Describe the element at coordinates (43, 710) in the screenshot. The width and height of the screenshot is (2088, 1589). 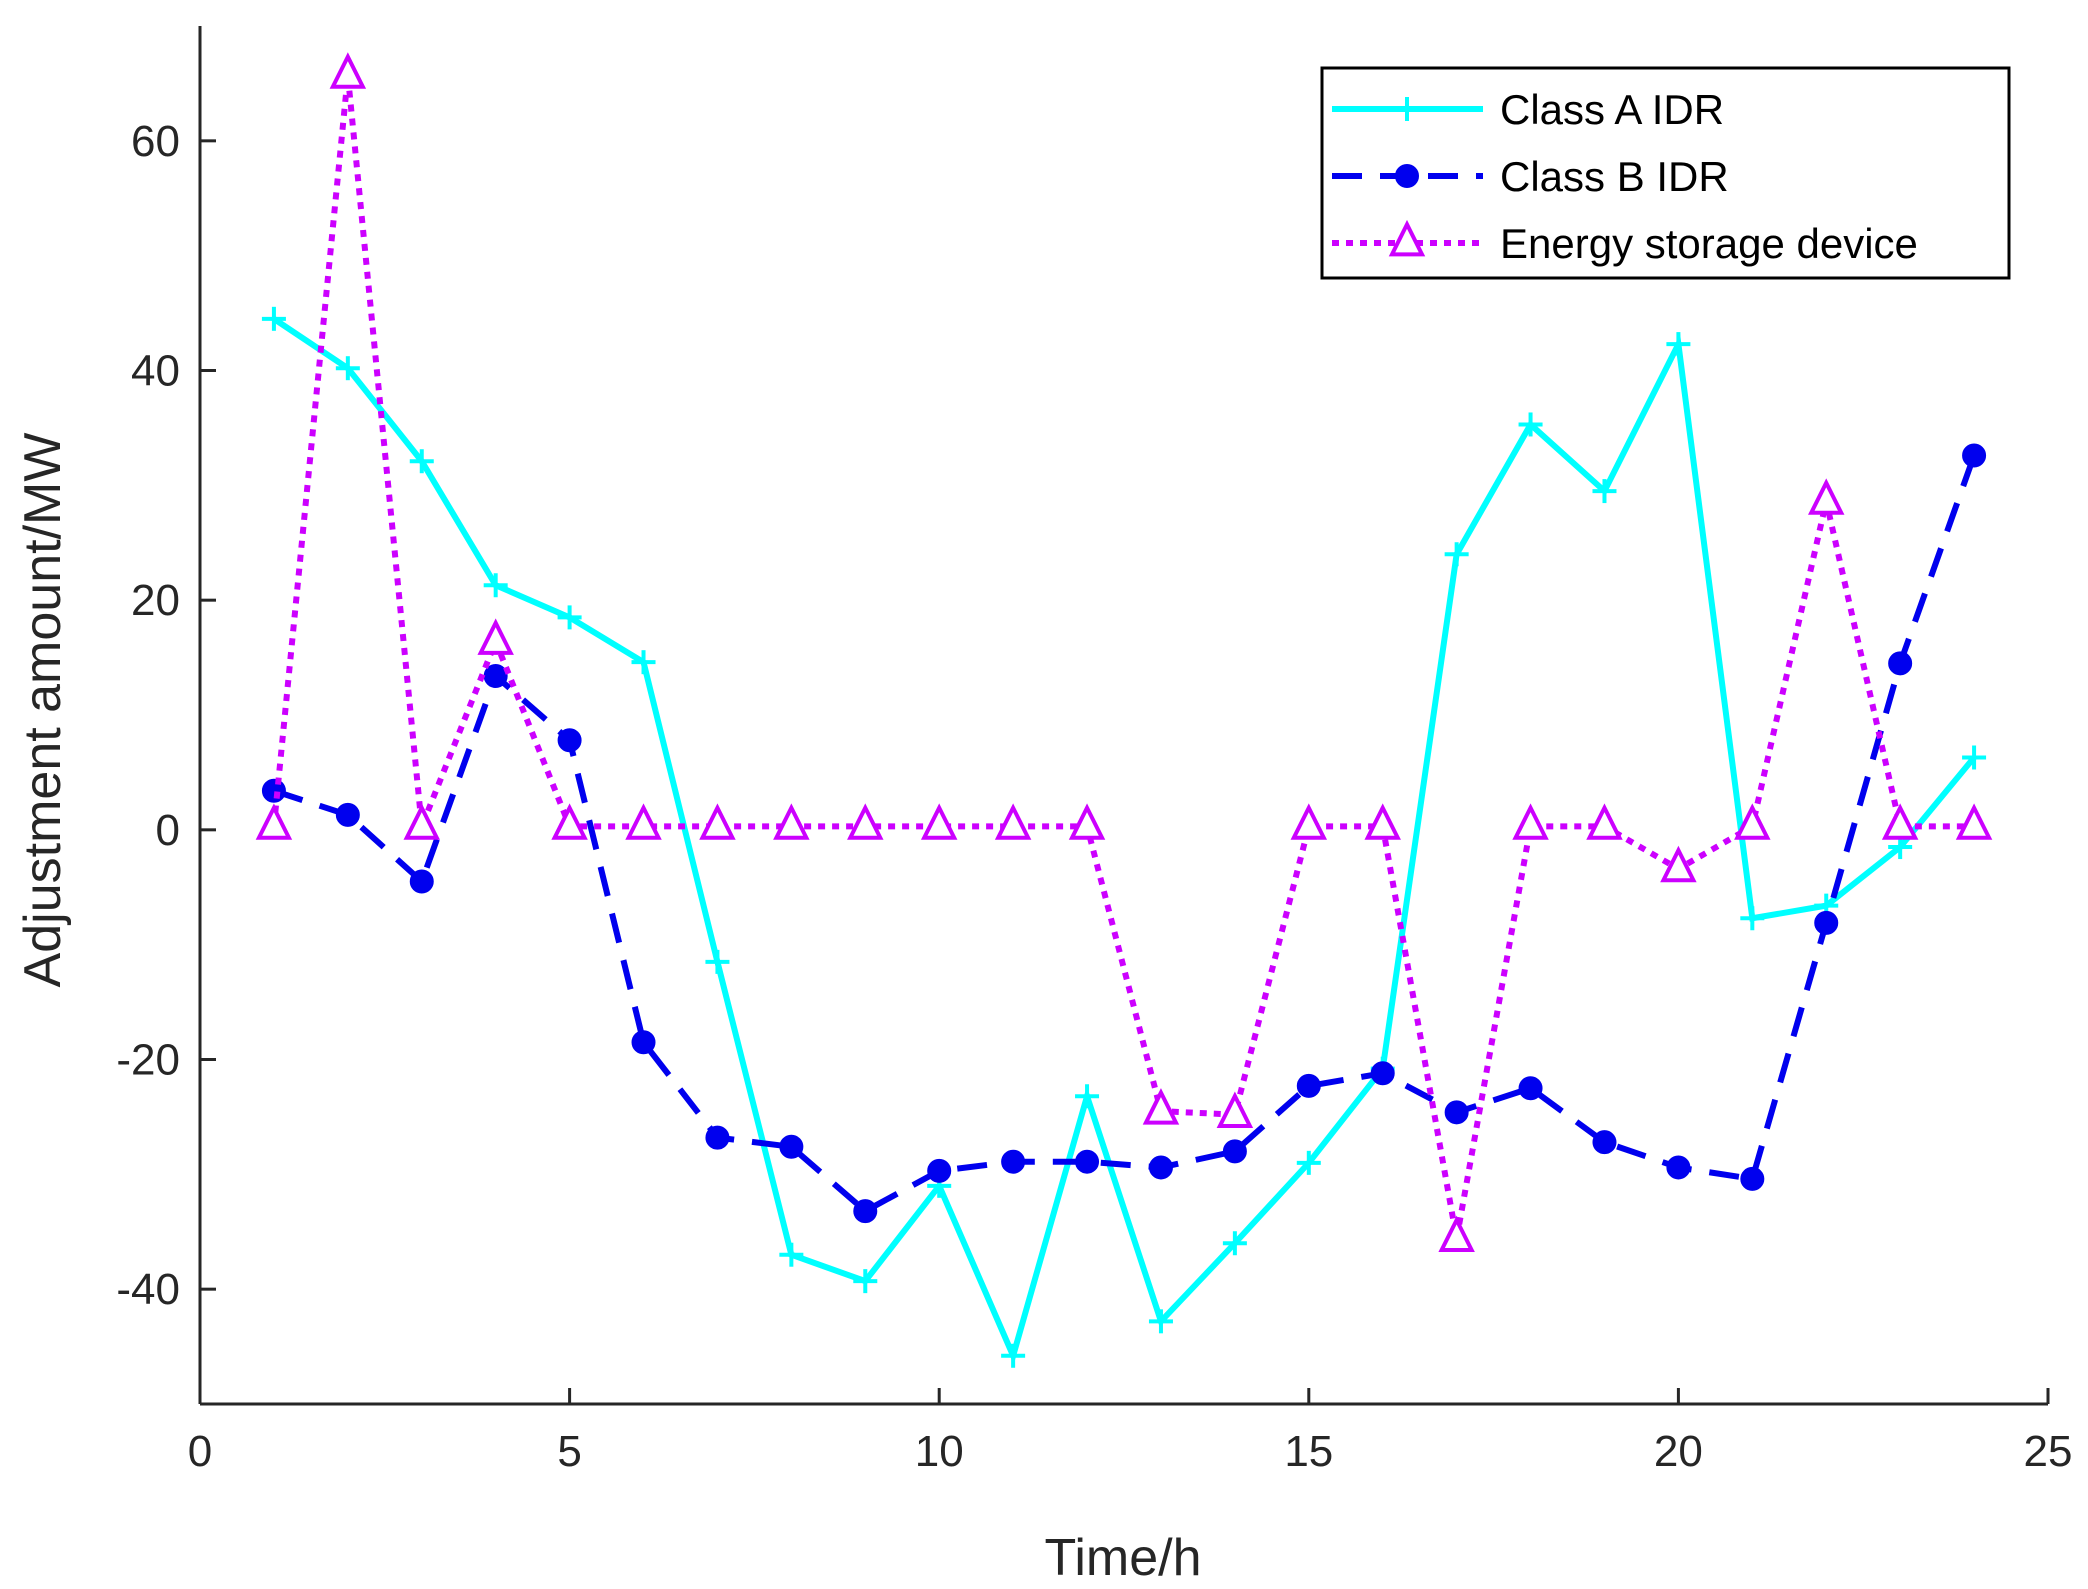
I see `y-axis-label: Adjustment amount/MW` at that location.